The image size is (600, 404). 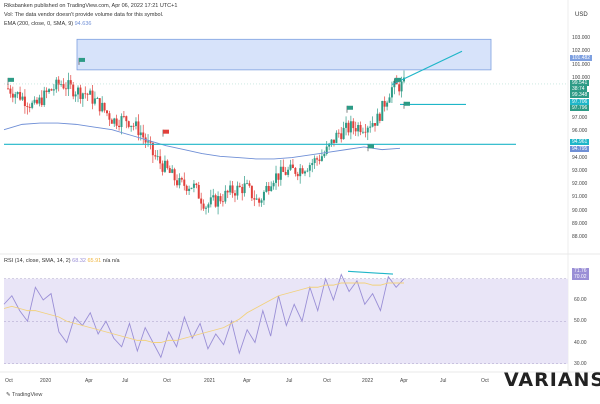 I want to click on rsi-na-value: n/a n/a, so click(x=111, y=261).